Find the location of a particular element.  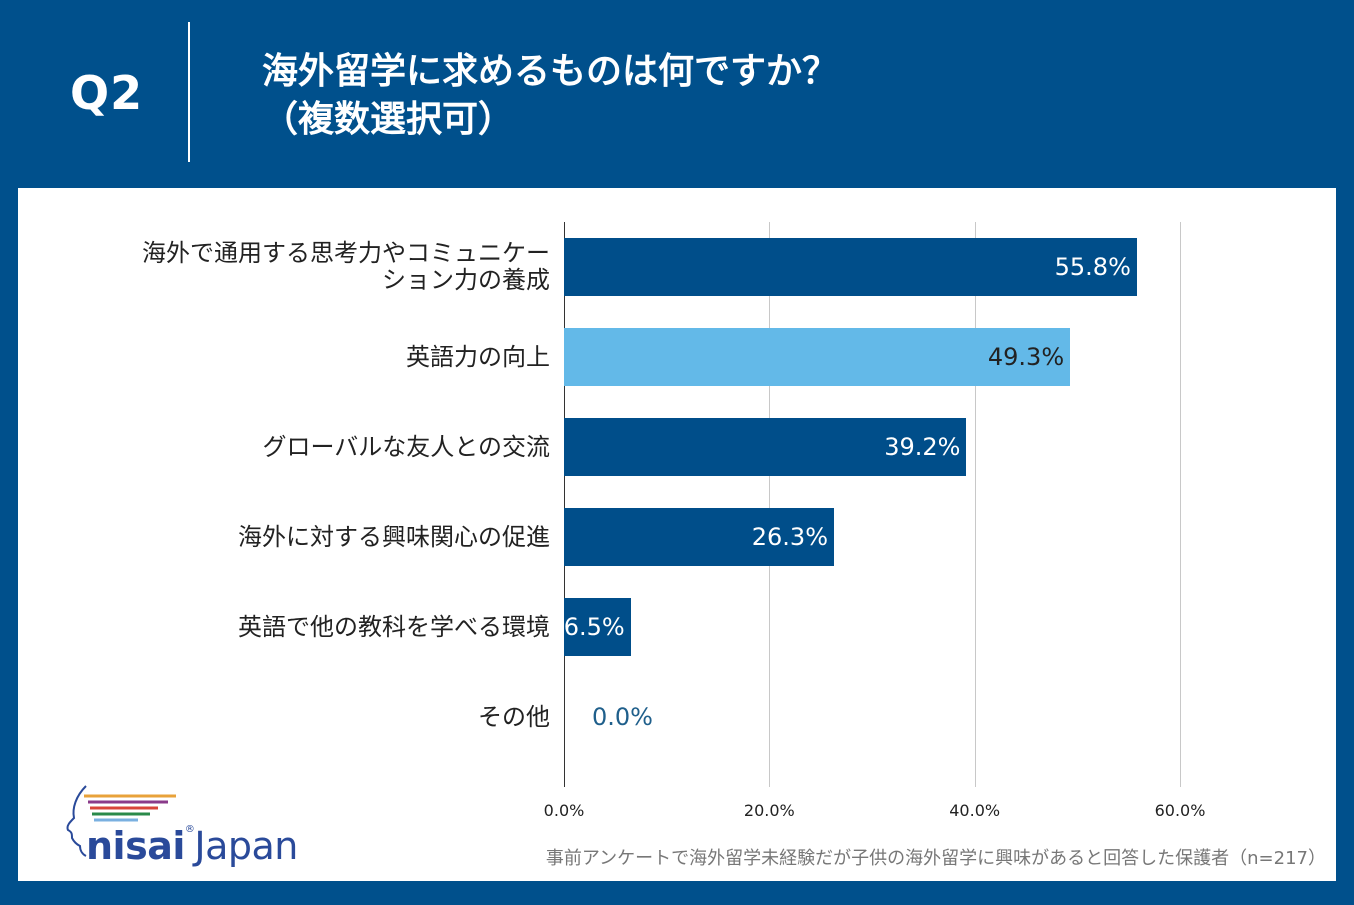

x-tick-label: 40.0% is located at coordinates (975, 810).